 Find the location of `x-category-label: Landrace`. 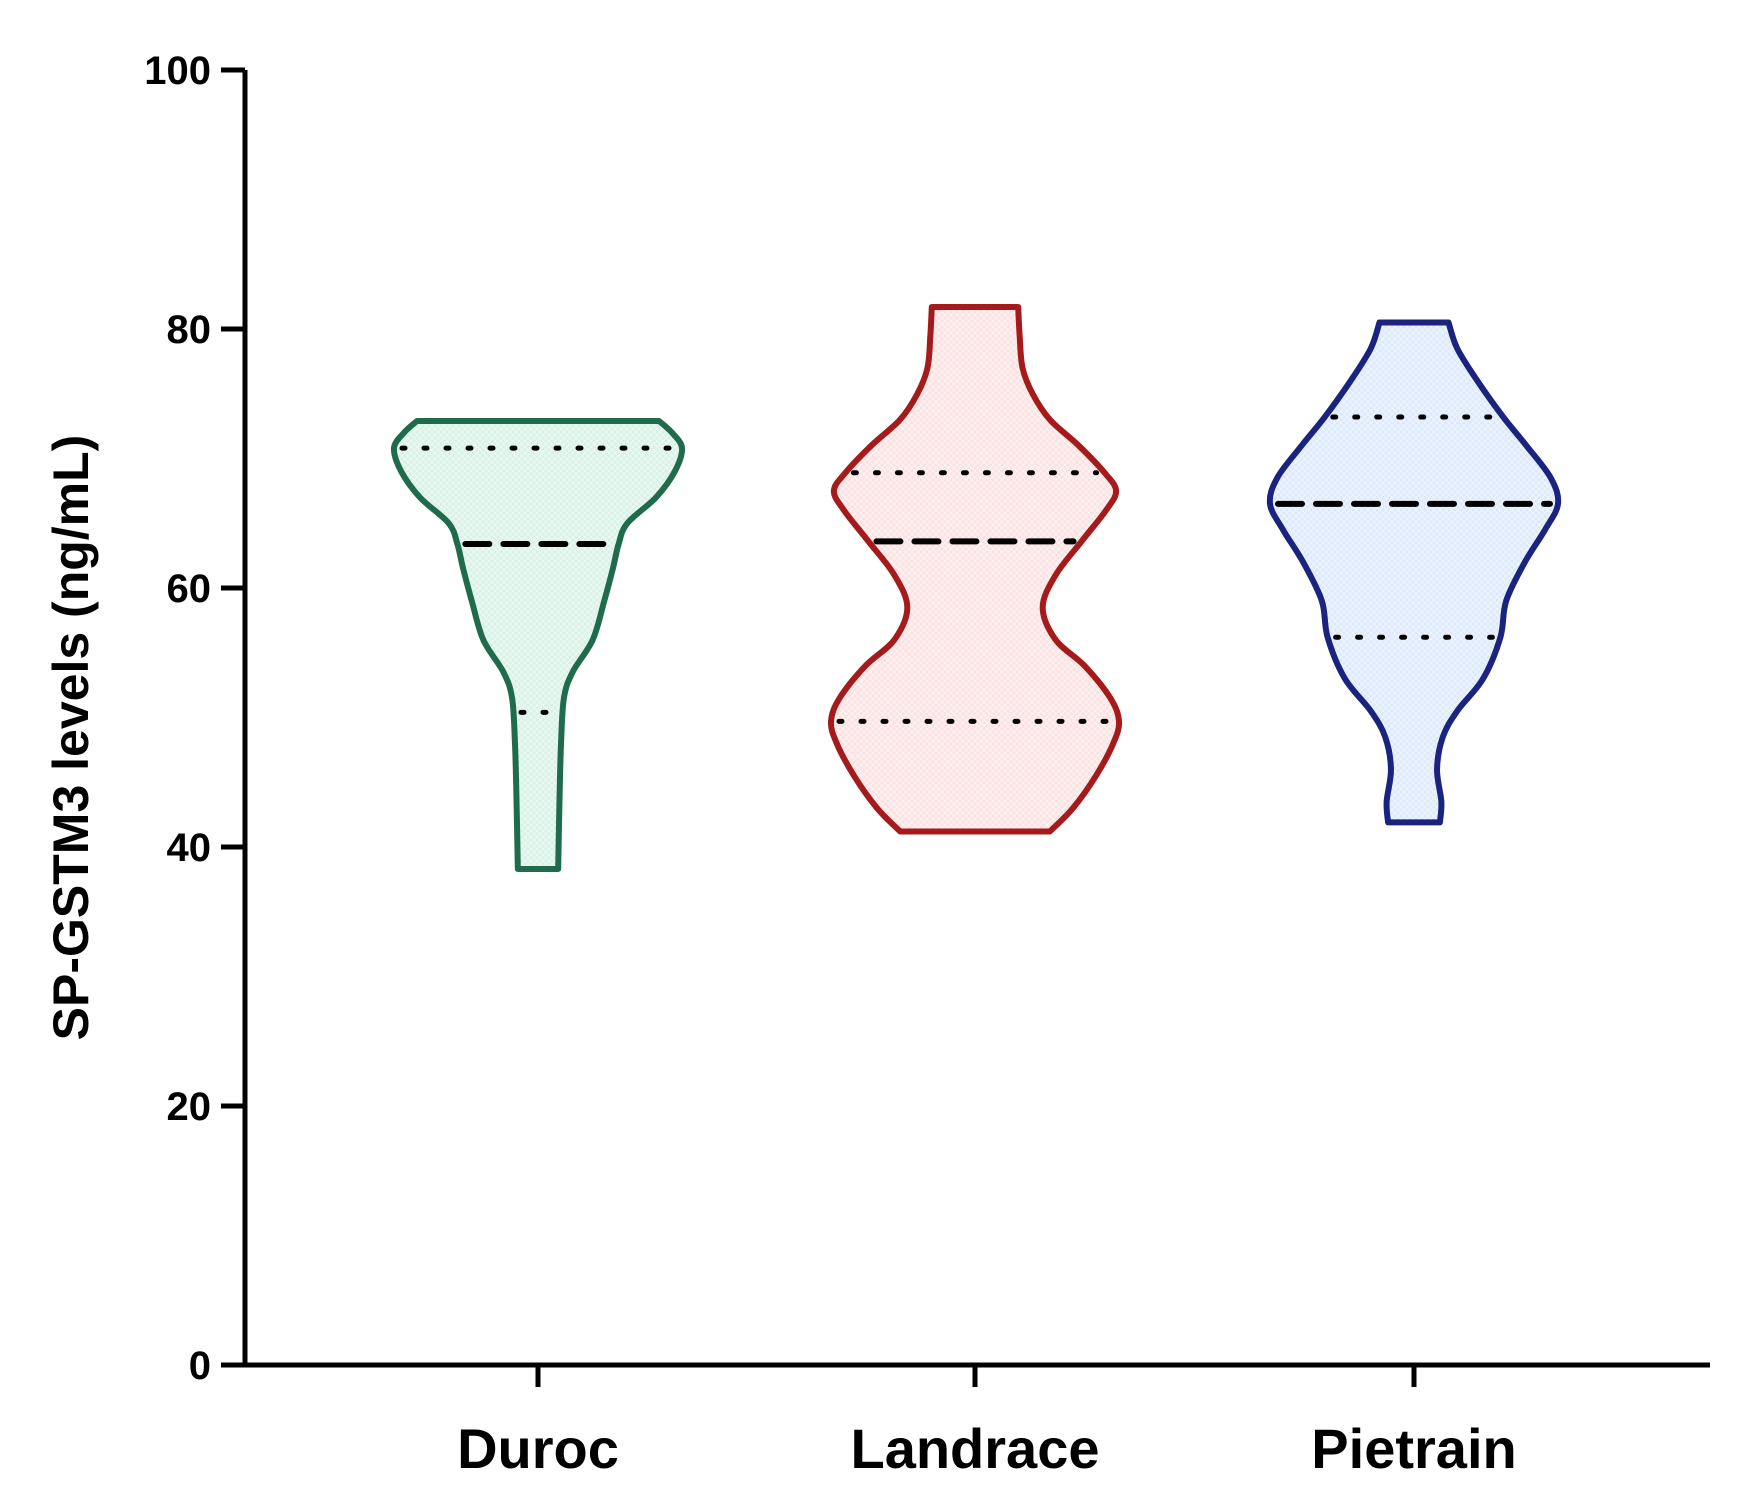

x-category-label: Landrace is located at coordinates (975, 1448).